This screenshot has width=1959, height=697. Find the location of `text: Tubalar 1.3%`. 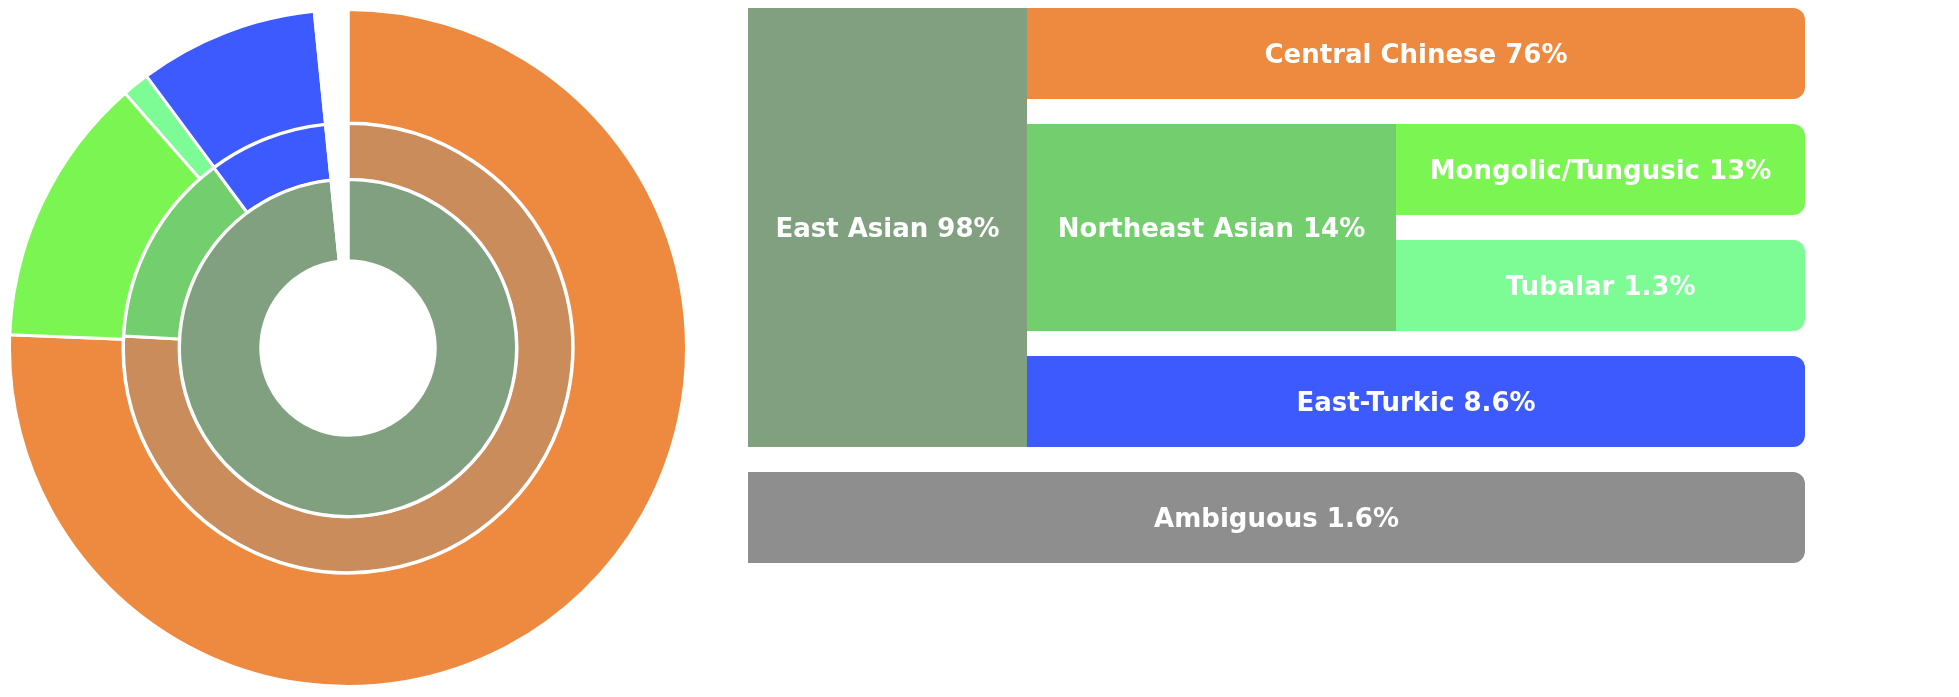

text: Tubalar 1.3% is located at coordinates (1600, 285).